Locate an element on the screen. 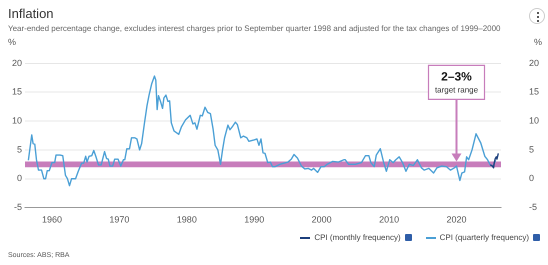 The width and height of the screenshot is (548, 265). y-tick-label: 10 is located at coordinates (17, 121).